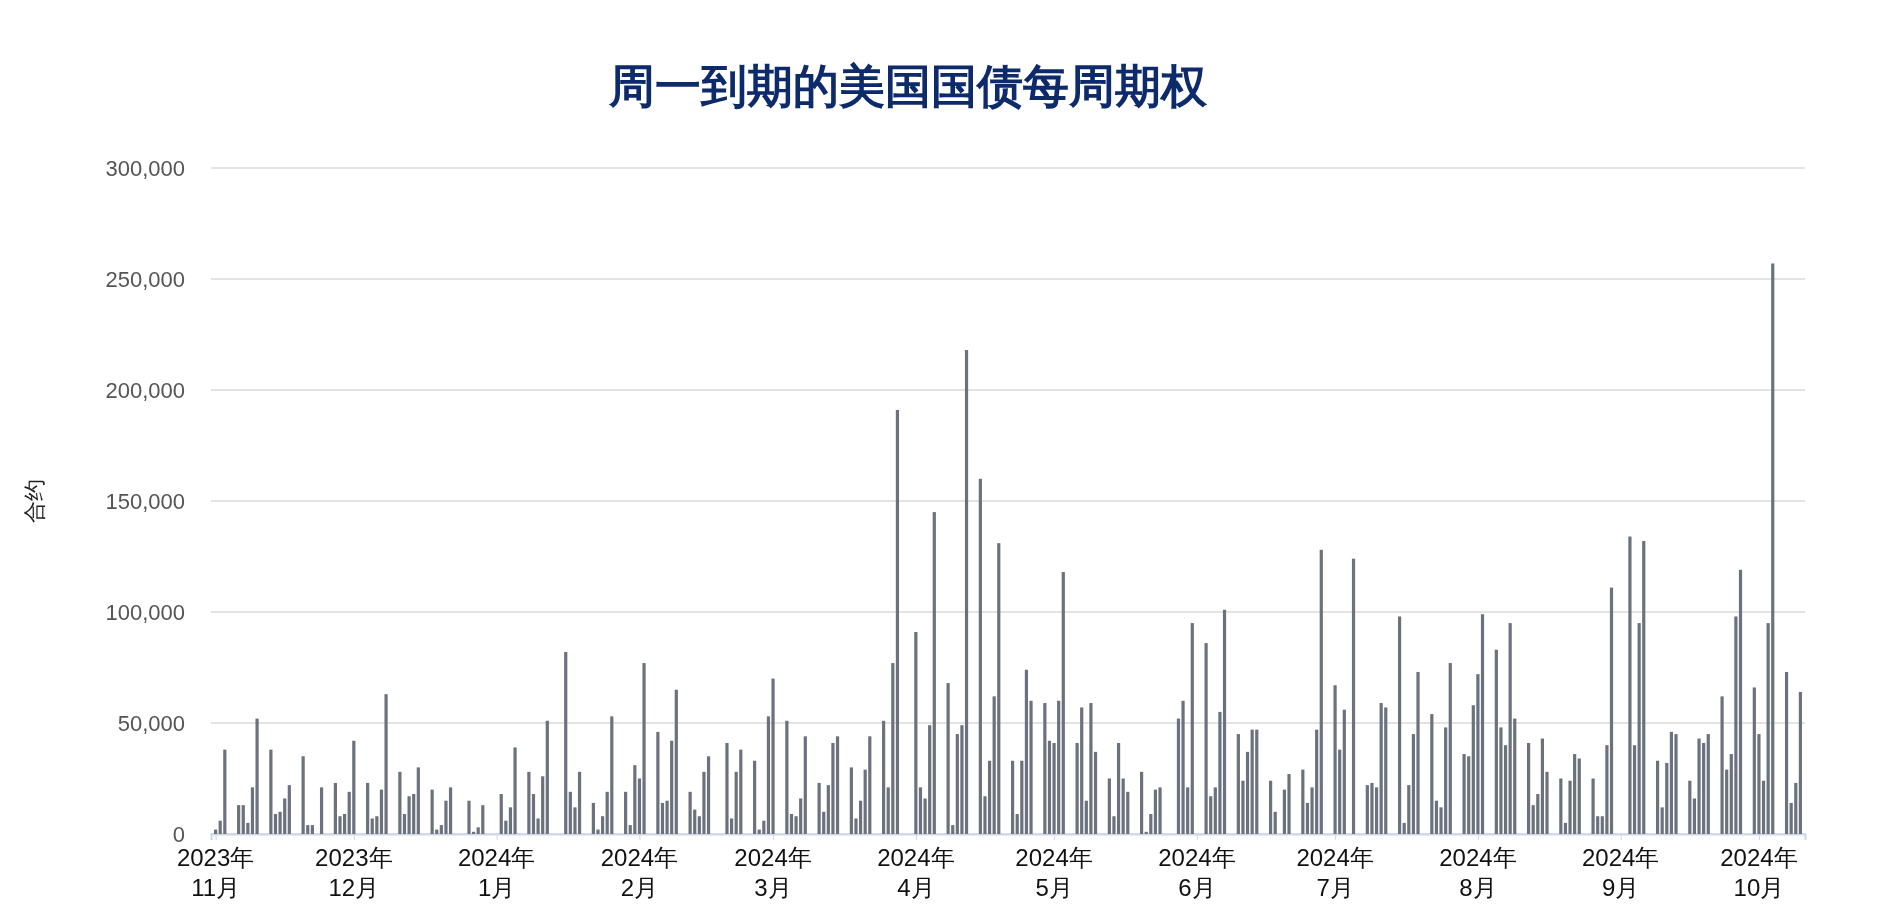  I want to click on x-tick-label: 2024年1月, so click(496, 872).